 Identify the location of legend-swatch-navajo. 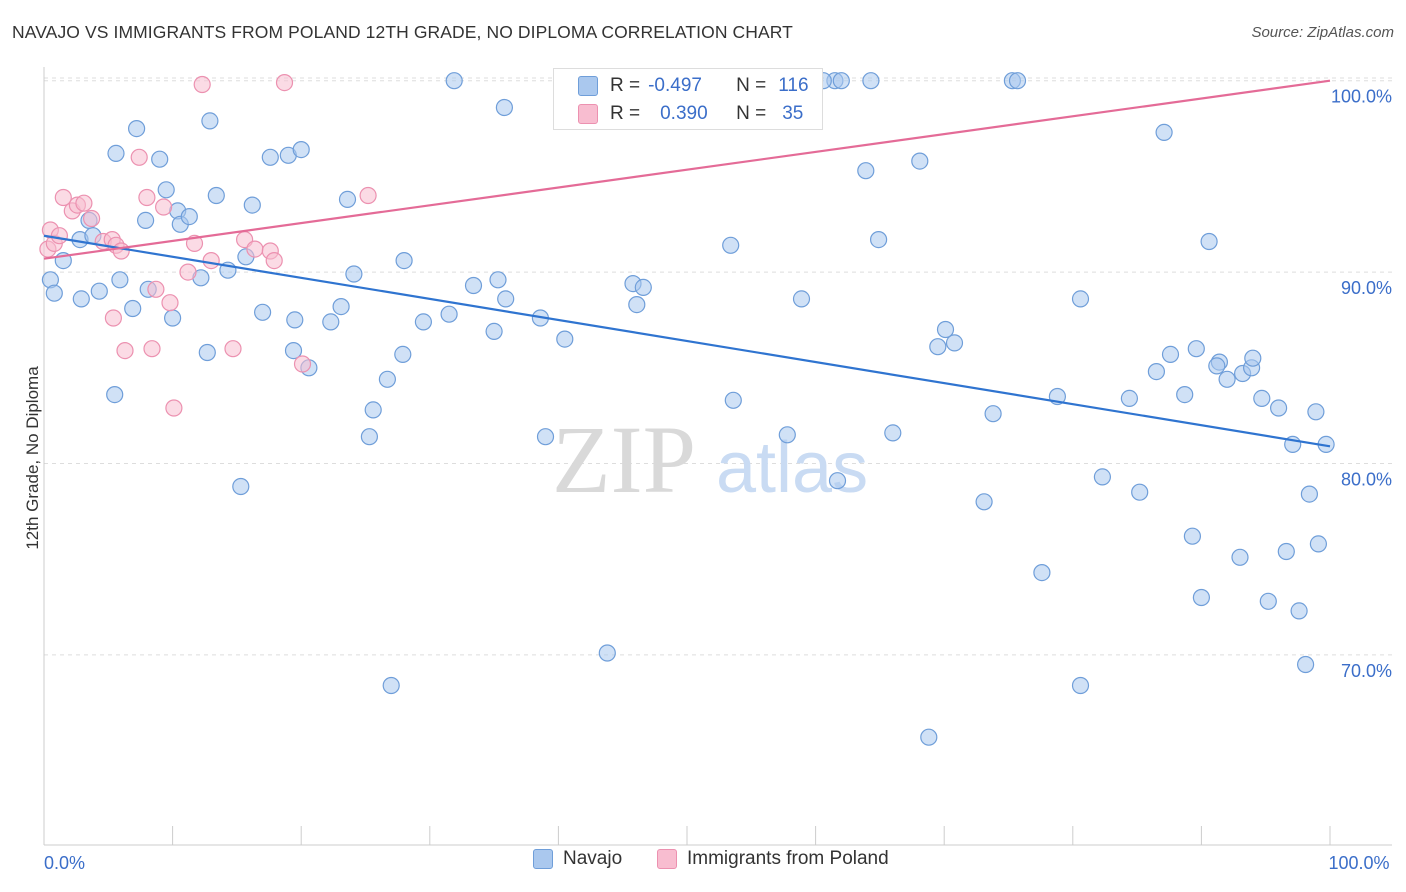
(543, 859).